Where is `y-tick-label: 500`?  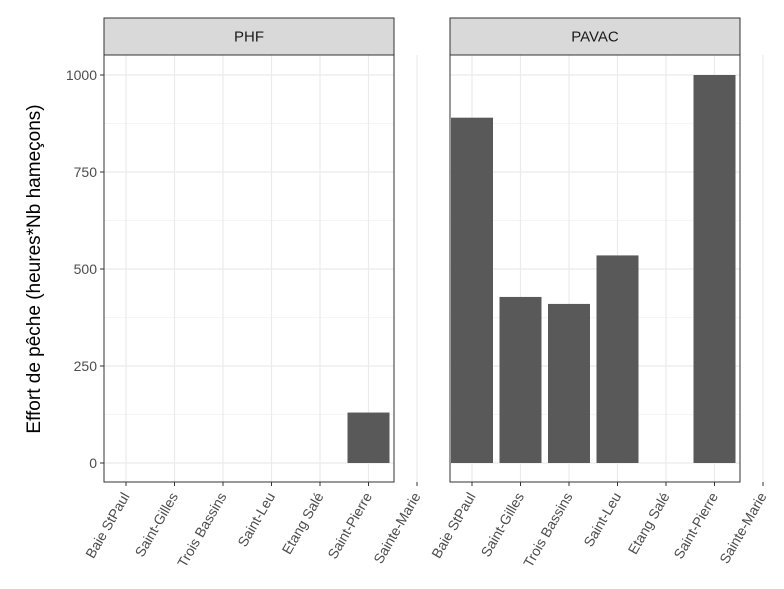 y-tick-label: 500 is located at coordinates (86, 269).